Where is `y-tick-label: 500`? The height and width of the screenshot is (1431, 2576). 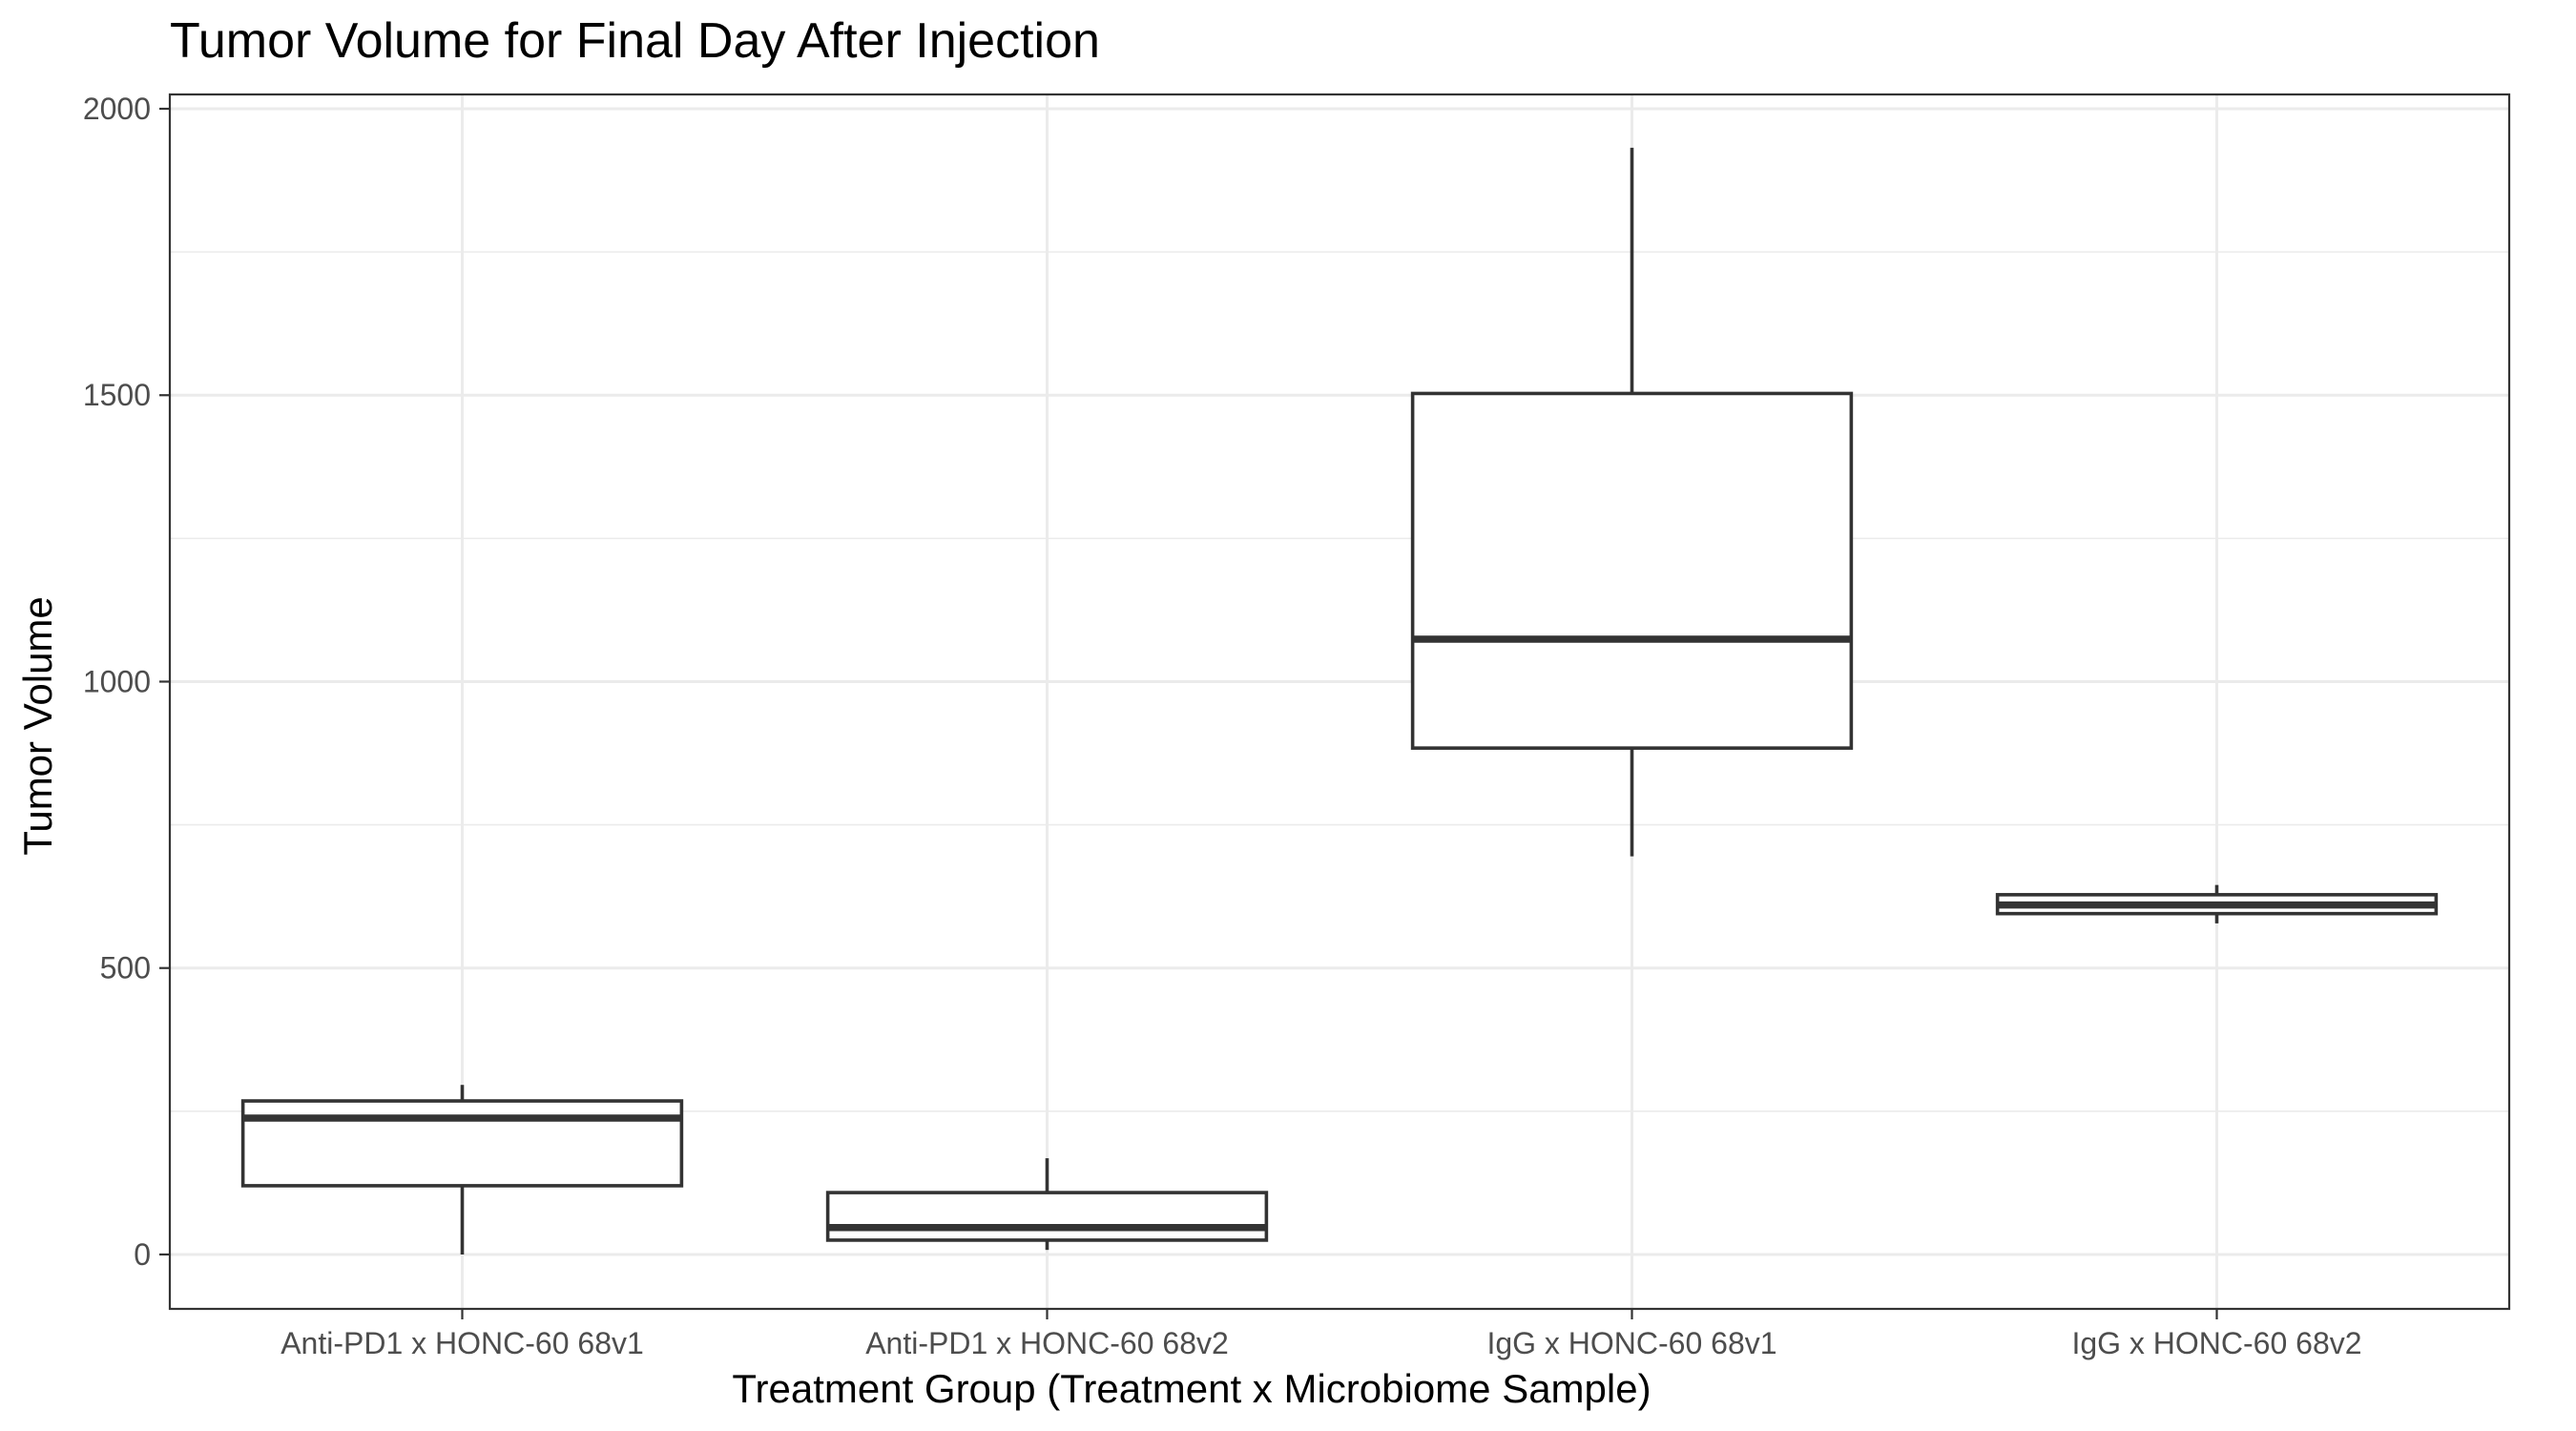 y-tick-label: 500 is located at coordinates (125, 968).